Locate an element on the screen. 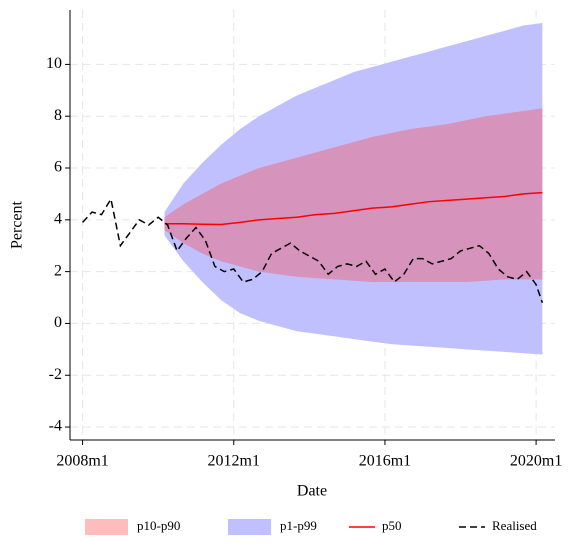 This screenshot has width=577, height=547. y-tick-label: -2 is located at coordinates (55, 374).